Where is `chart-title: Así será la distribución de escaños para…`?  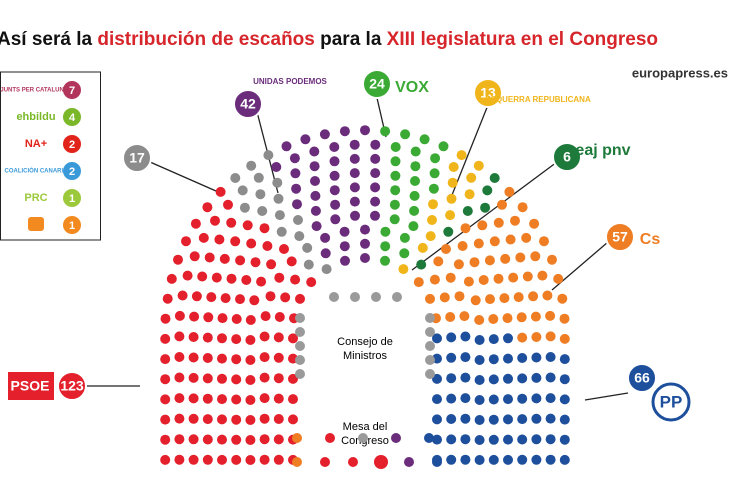
chart-title: Así será la distribución de escaños para… is located at coordinates (329, 39).